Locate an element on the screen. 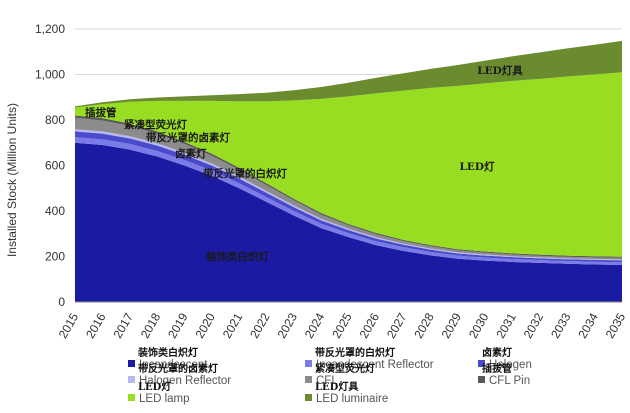 Image resolution: width=630 pixels, height=413 pixels. y-tick-label: 600 is located at coordinates (55, 166).